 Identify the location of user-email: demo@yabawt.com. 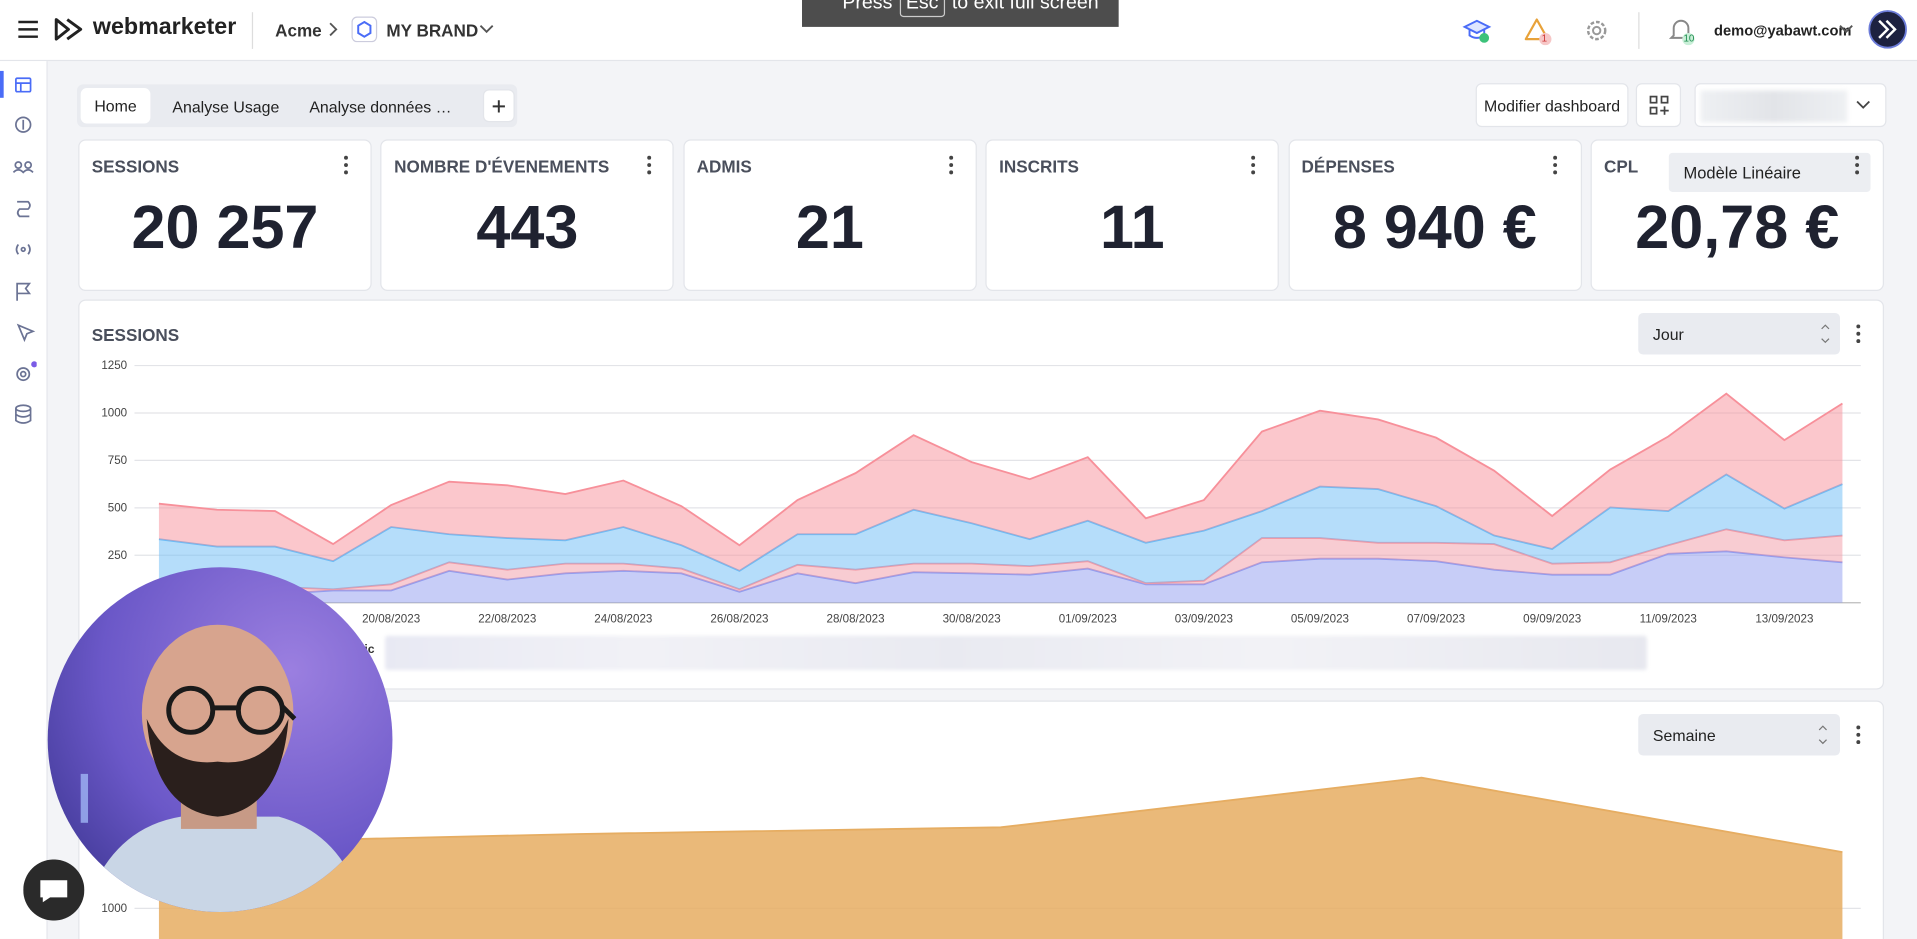
(1783, 31).